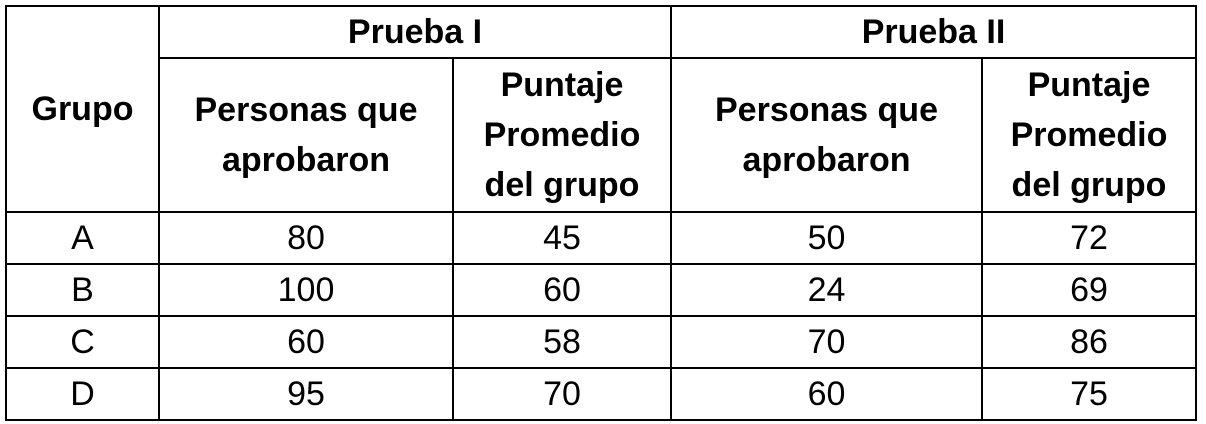 The image size is (1206, 424). What do you see at coordinates (306, 394) in the screenshot?
I see `test-1-passed-cell: 95` at bounding box center [306, 394].